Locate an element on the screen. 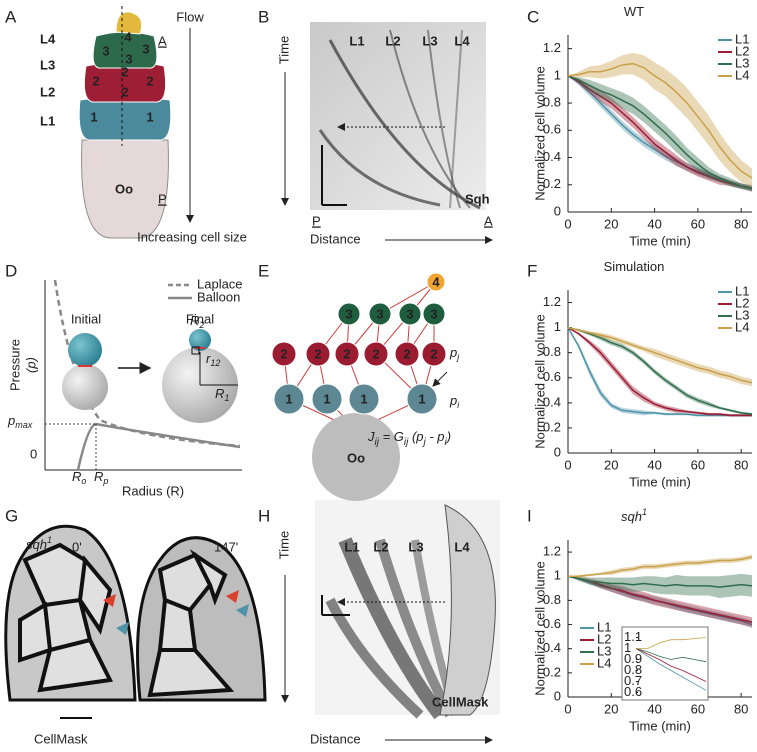 This screenshot has height=752, width=757. title: Simulation is located at coordinates (634, 266).